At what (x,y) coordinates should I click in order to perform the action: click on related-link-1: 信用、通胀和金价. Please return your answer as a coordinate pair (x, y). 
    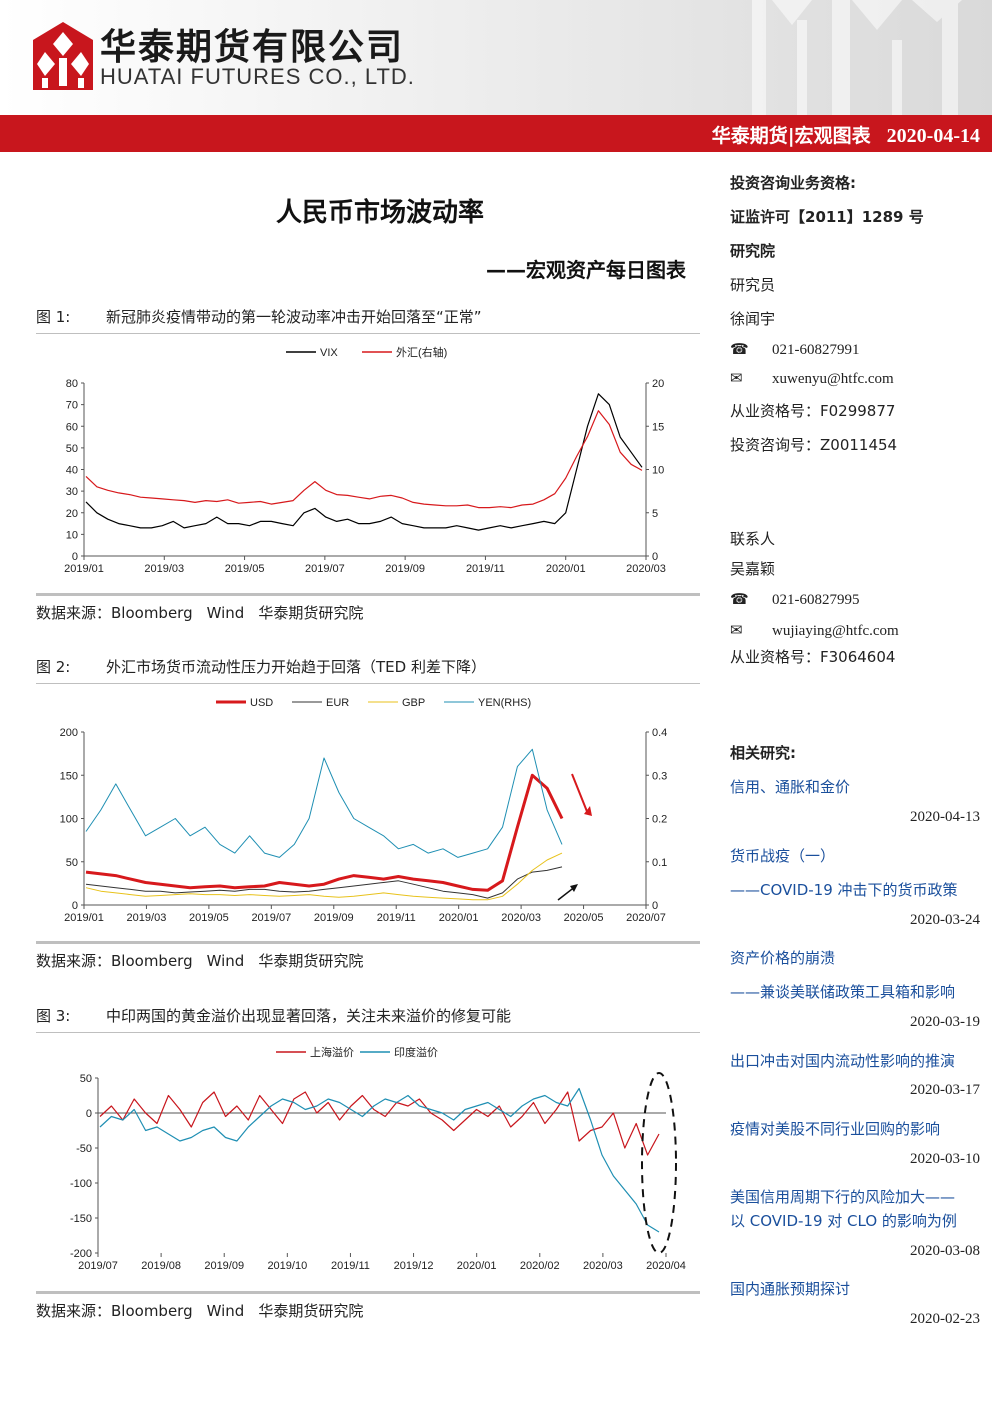
    Looking at the image, I should click on (790, 787).